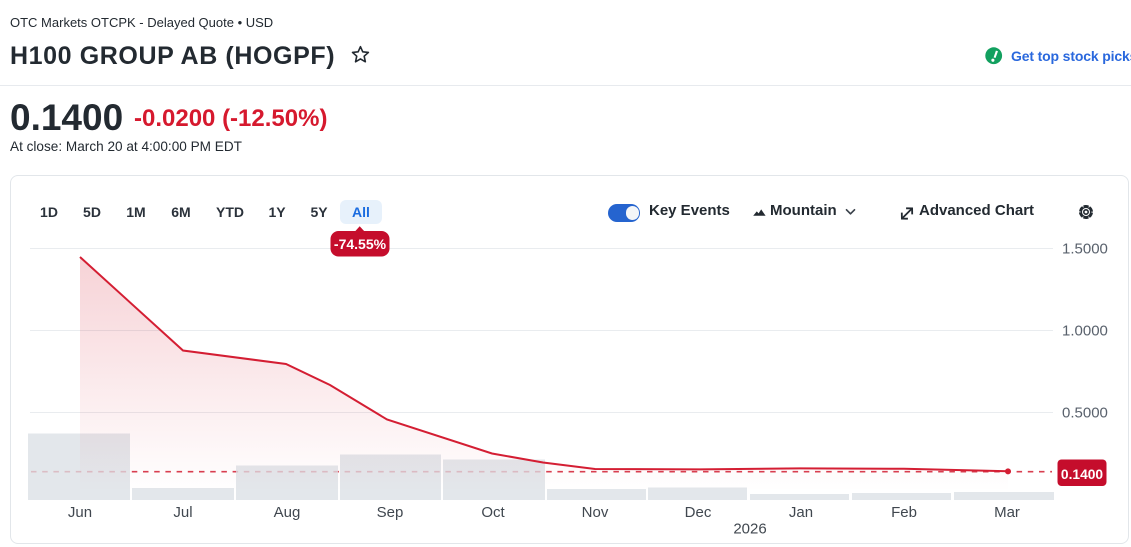 Image resolution: width=1131 pixels, height=547 pixels. What do you see at coordinates (1082, 474) in the screenshot?
I see `svg-text: 0.1400` at bounding box center [1082, 474].